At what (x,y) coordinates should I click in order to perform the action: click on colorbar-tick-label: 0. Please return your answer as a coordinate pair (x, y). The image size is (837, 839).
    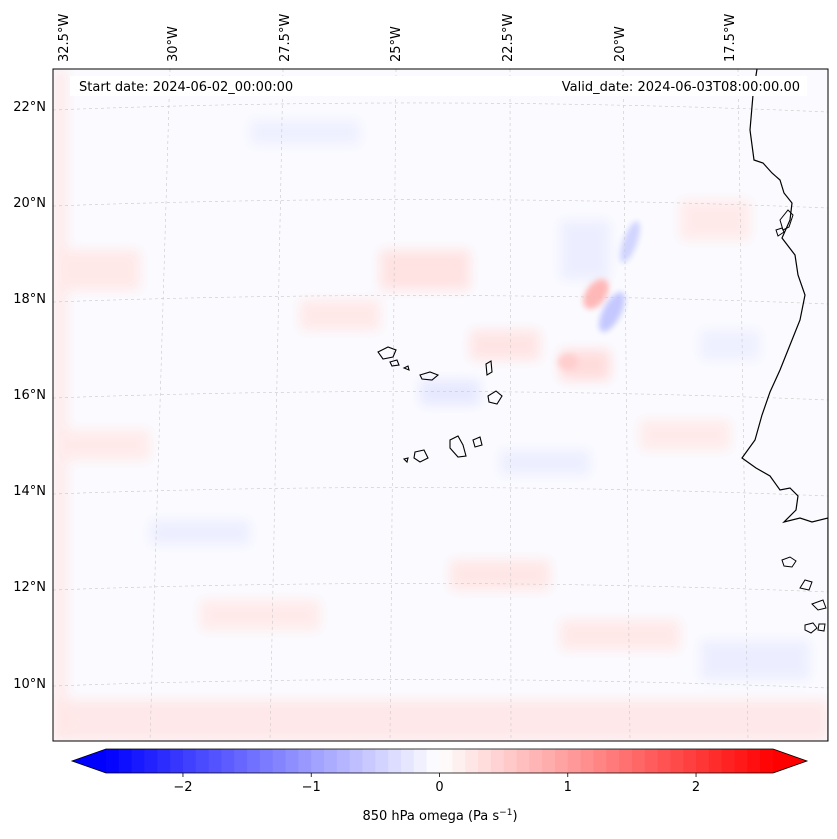
    Looking at the image, I should click on (439, 787).